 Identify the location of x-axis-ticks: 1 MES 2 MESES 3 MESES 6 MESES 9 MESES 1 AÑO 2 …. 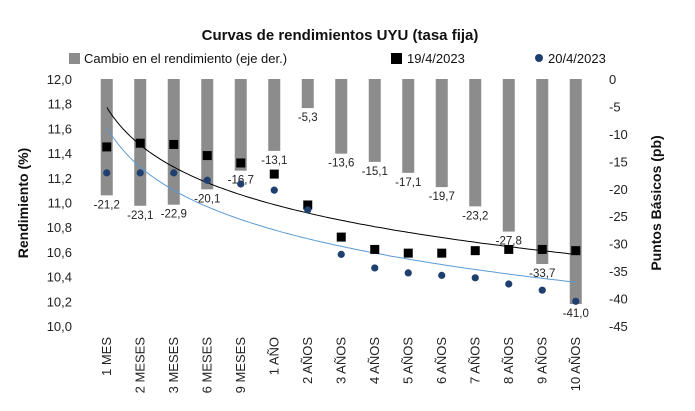
(341, 365).